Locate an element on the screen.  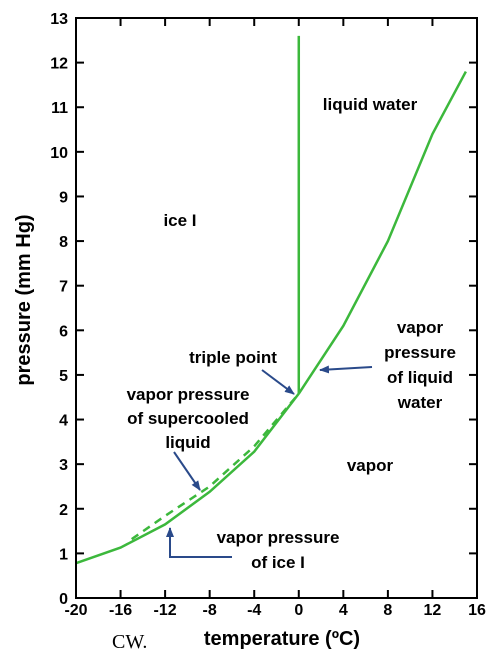
y-tick-label: 0 is located at coordinates (63, 599).